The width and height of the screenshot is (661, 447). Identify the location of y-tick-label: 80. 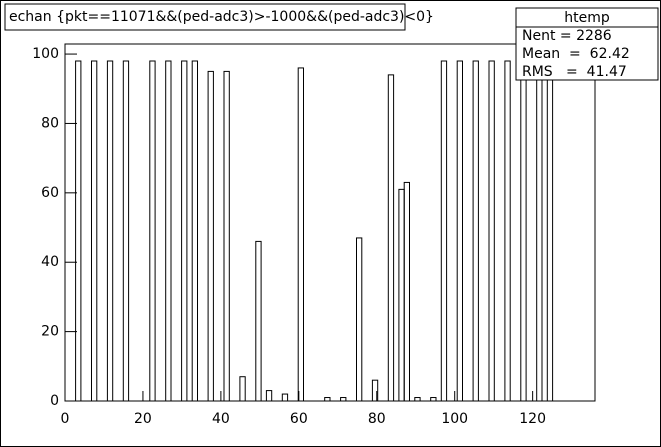
(50, 123).